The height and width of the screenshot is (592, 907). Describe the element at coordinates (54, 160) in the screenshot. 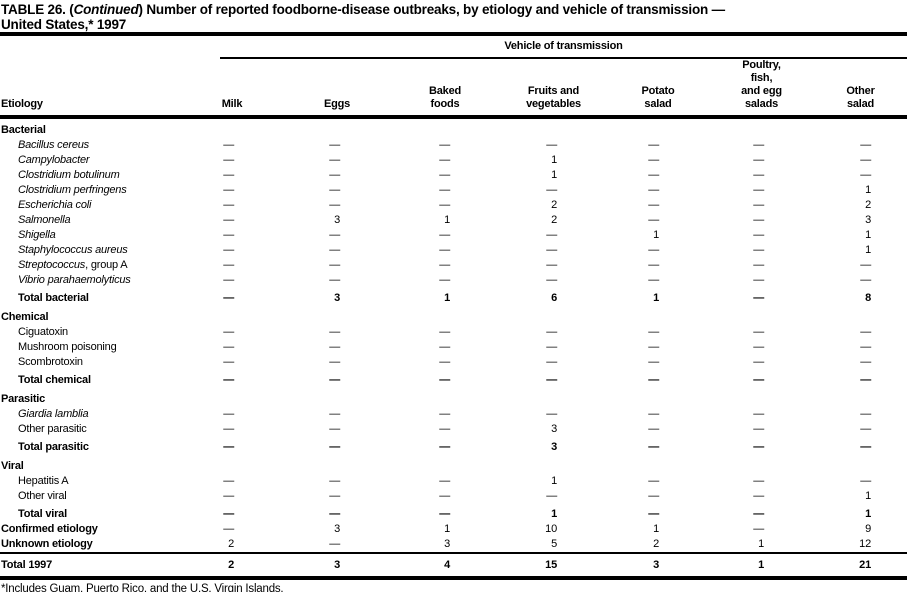

I see `etiology-name: Campylobacter` at that location.